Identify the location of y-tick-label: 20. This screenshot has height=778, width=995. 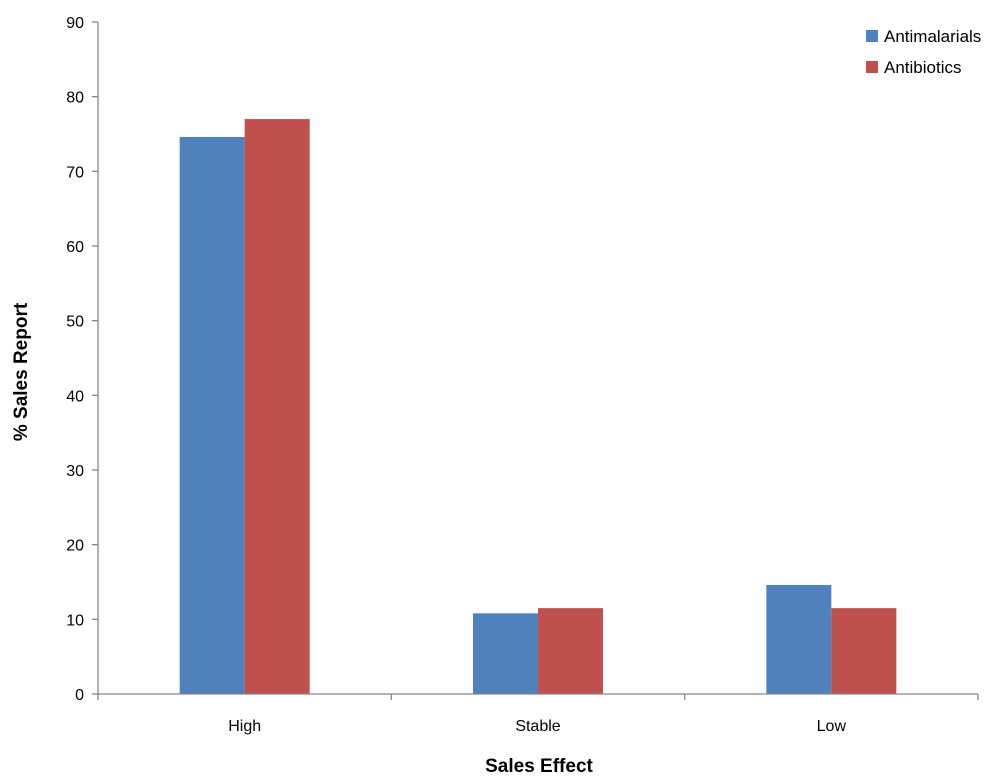
(75, 546).